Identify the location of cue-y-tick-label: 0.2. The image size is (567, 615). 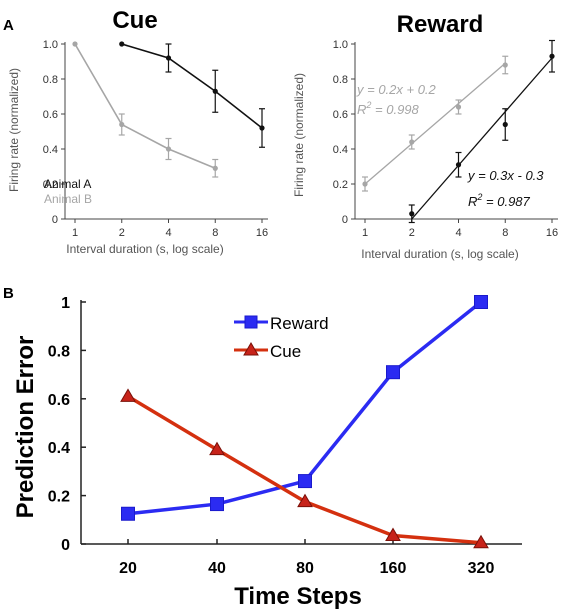
(50, 185).